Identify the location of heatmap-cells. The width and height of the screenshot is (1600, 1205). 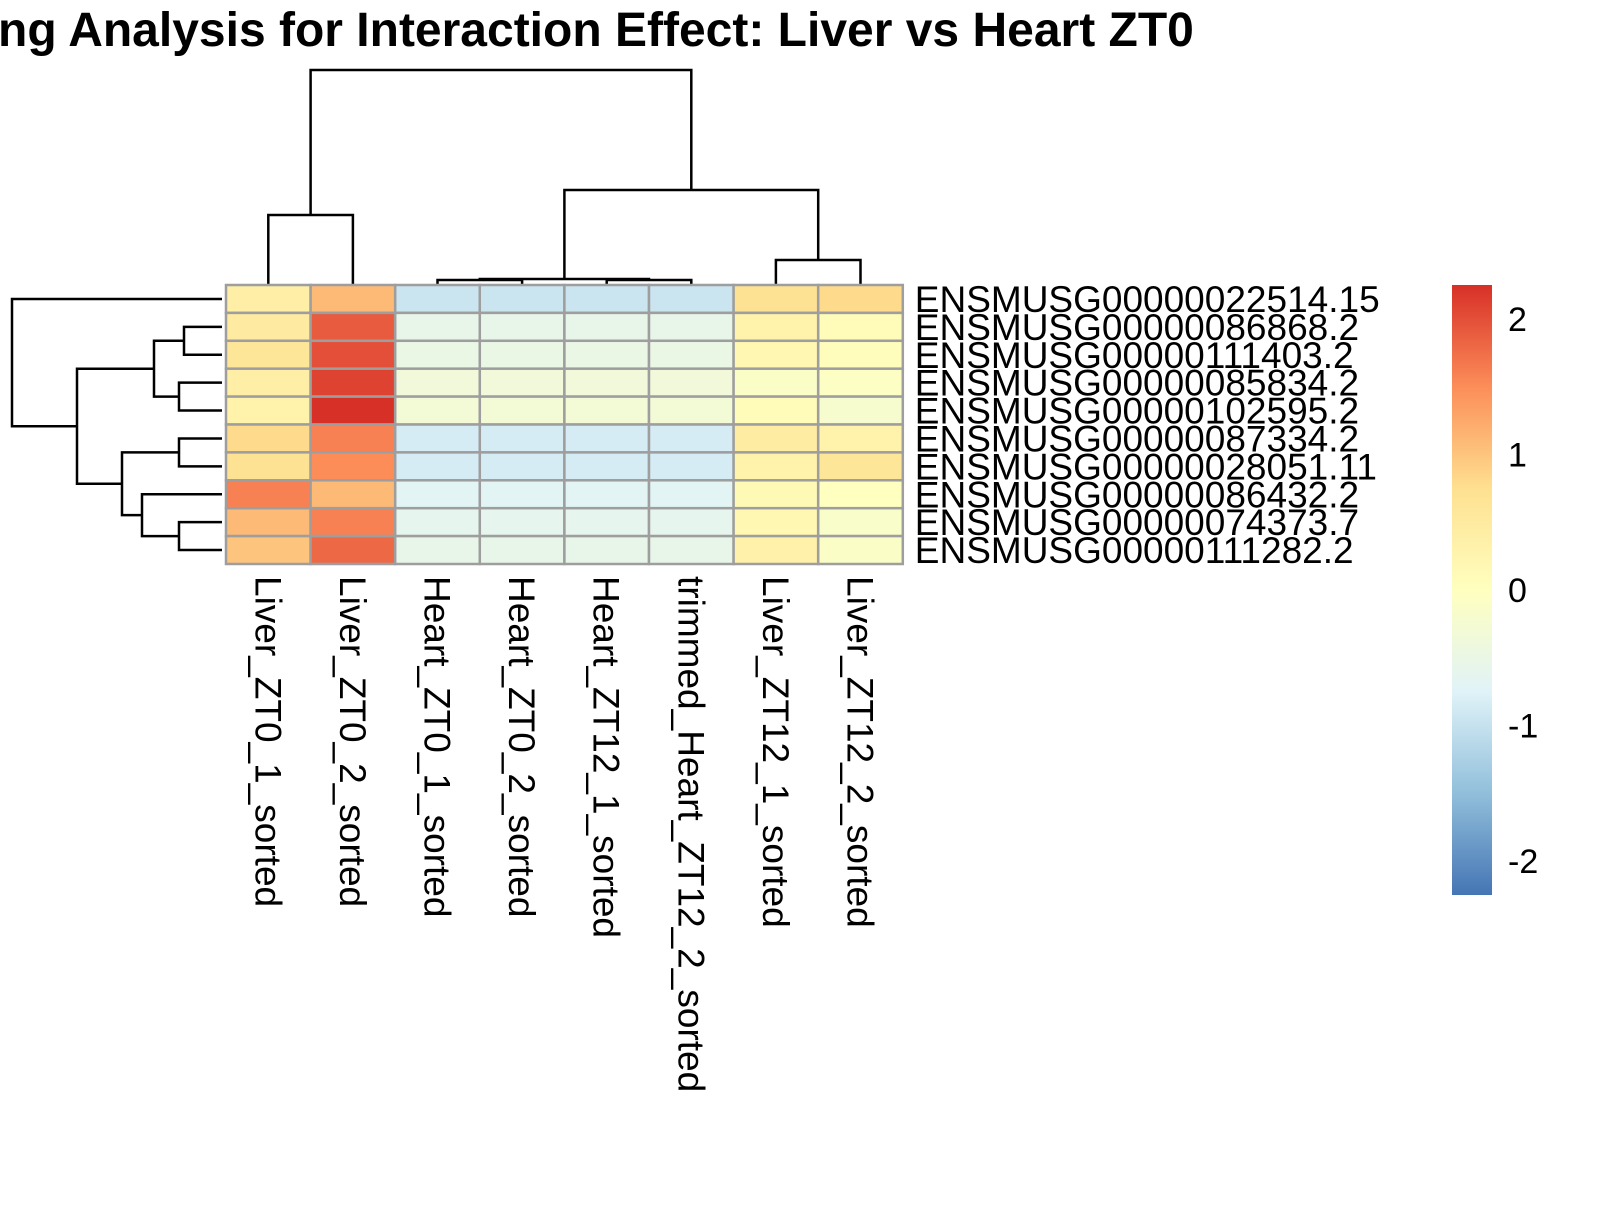
(564, 424).